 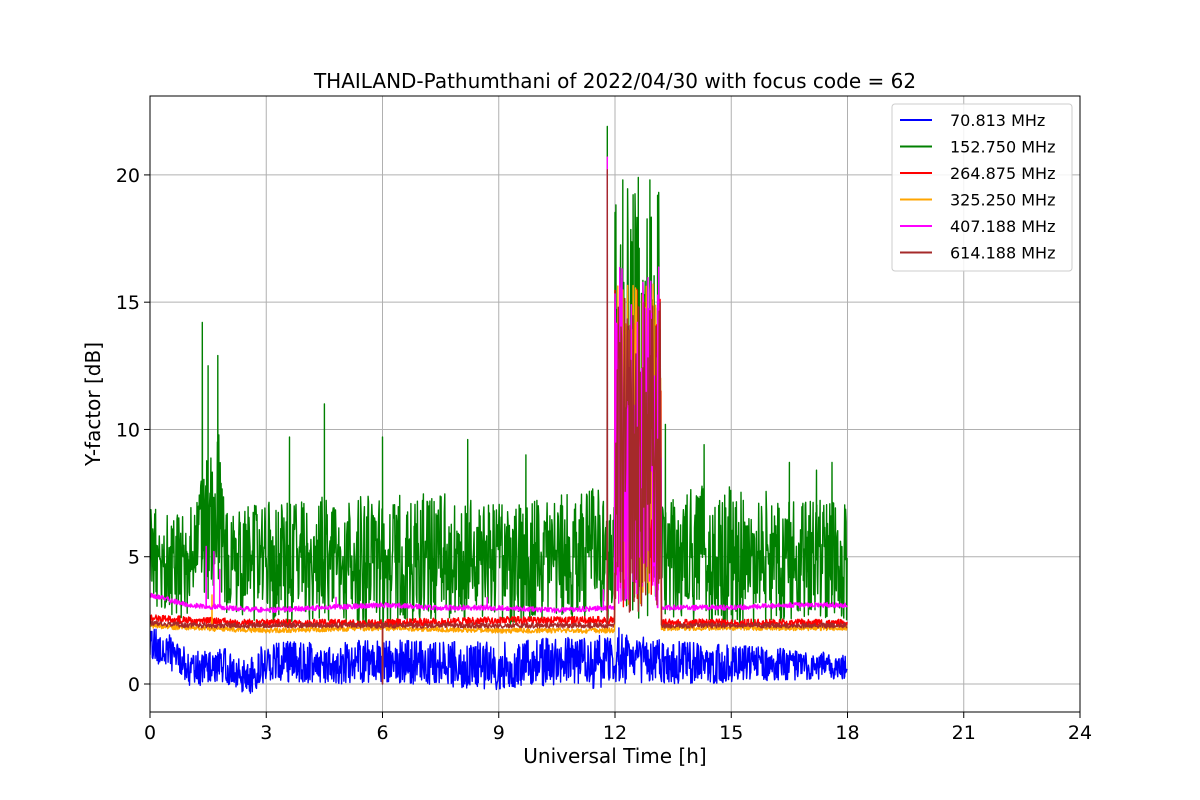 What do you see at coordinates (1002, 226) in the screenshot?
I see `legend-entry: 407.188 MHz` at bounding box center [1002, 226].